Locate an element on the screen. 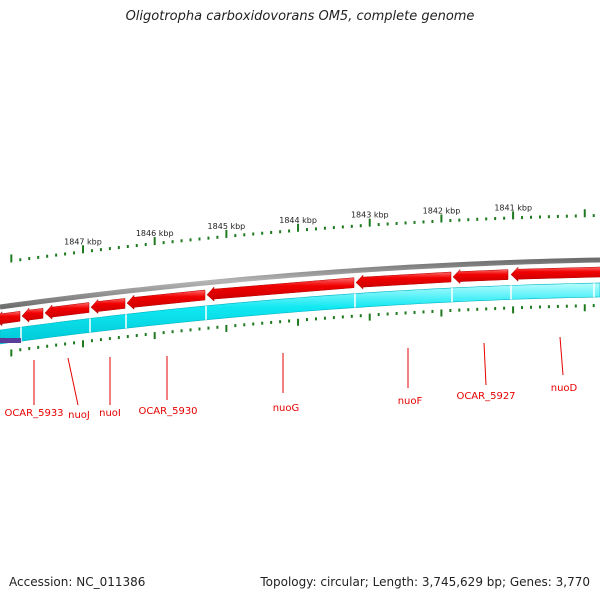 The width and height of the screenshot is (600, 600). gene-label: nuoJ is located at coordinates (79, 415).